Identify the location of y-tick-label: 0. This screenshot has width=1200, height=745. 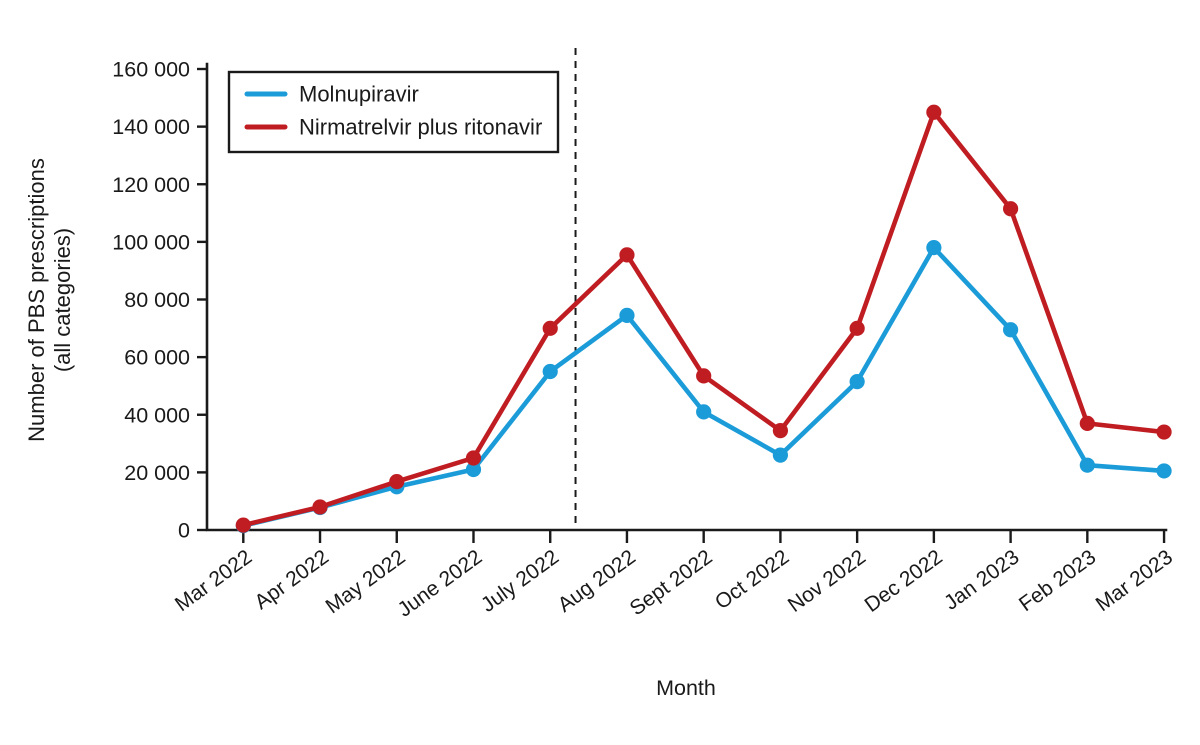
(184, 531).